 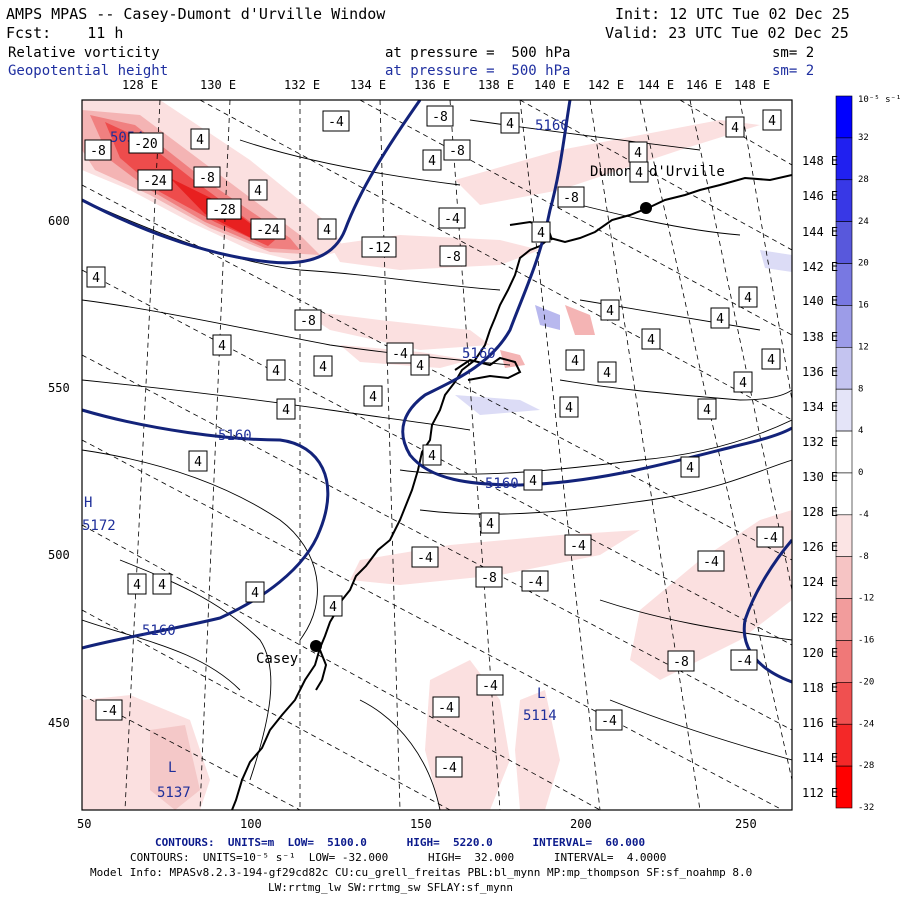 I want to click on svg-text: -8, so click(x=98, y=151).